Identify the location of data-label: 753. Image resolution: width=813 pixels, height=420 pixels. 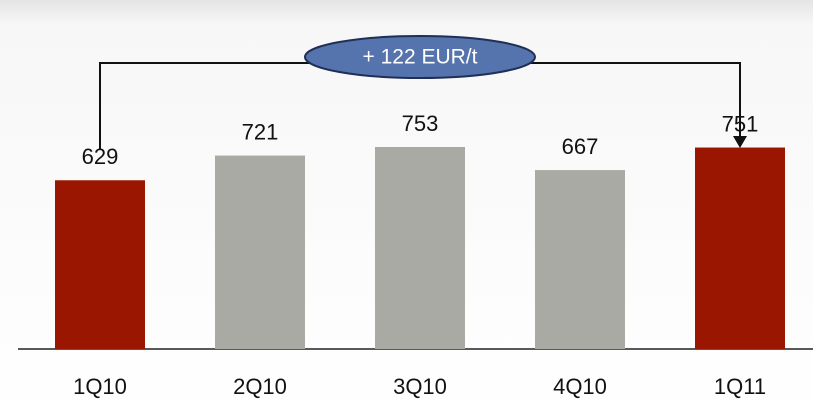
(420, 123).